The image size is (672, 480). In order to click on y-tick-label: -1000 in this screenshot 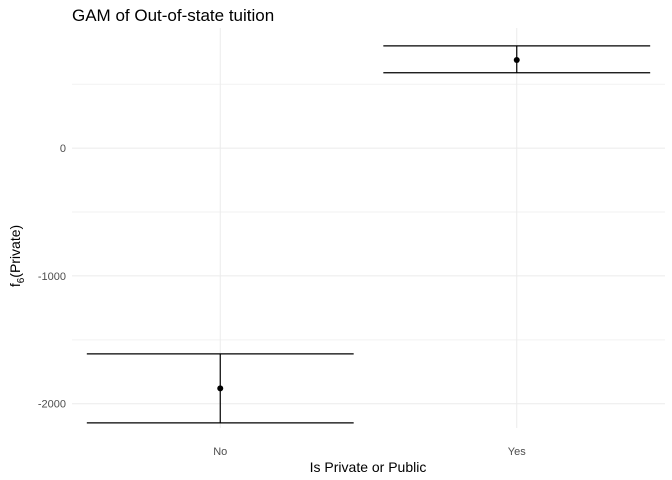, I will do `click(52, 277)`.